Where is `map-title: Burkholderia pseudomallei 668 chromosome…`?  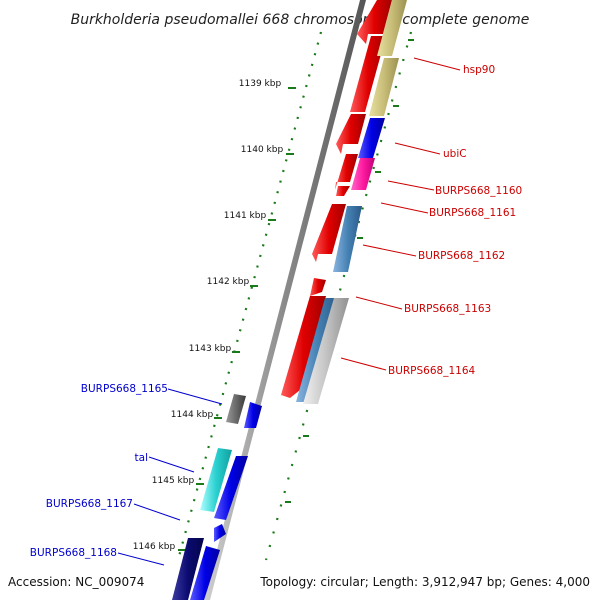
map-title: Burkholderia pseudomallei 668 chromosome… is located at coordinates (300, 20).